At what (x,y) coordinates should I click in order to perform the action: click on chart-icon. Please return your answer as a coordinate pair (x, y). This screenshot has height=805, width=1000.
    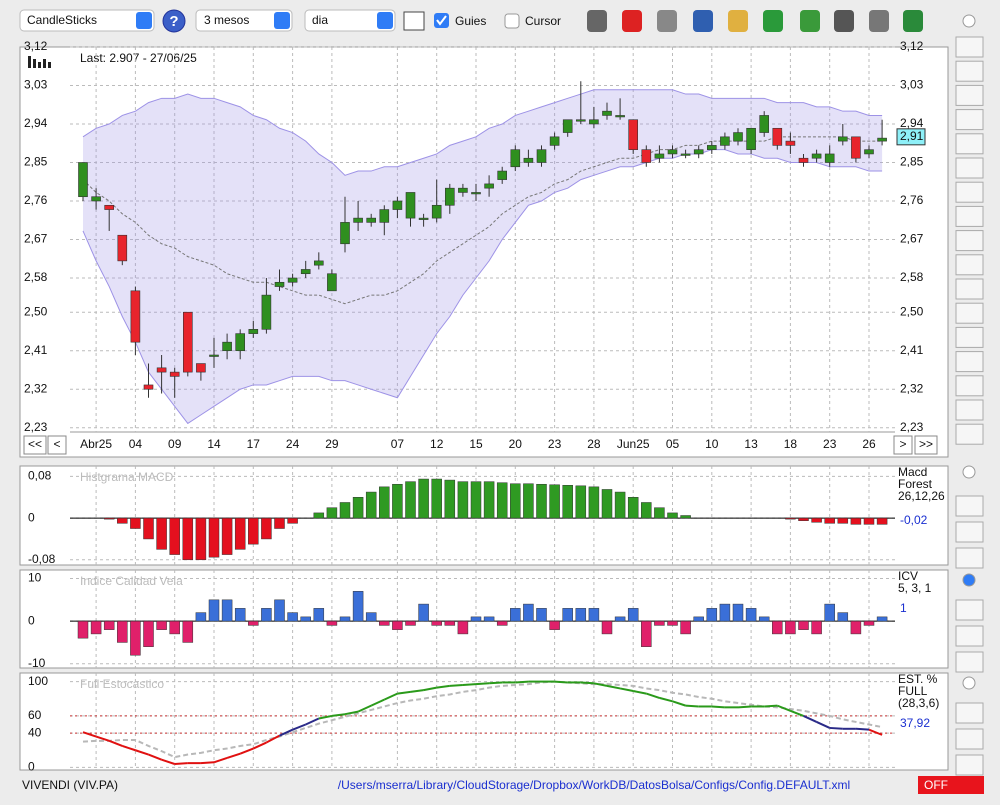
    Looking at the image, I should click on (414, 21).